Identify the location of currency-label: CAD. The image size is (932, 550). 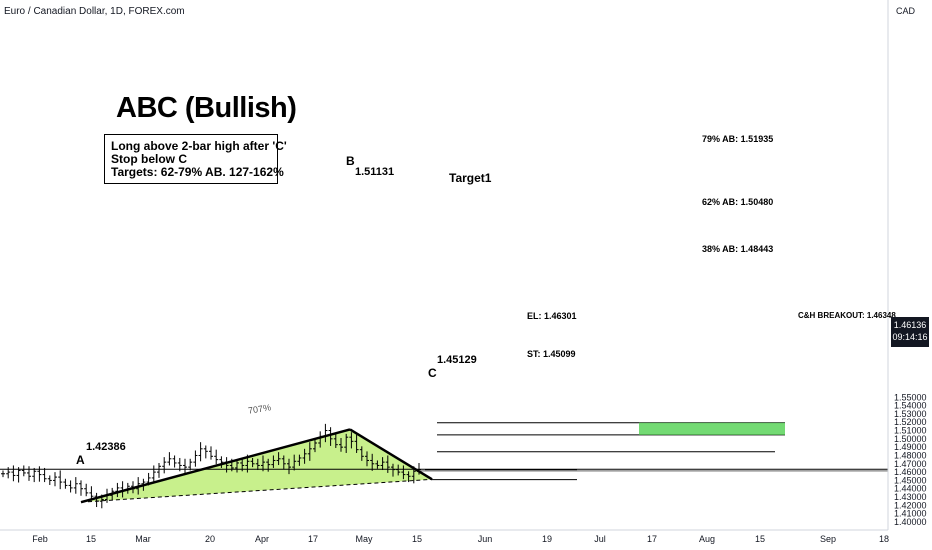
(906, 11).